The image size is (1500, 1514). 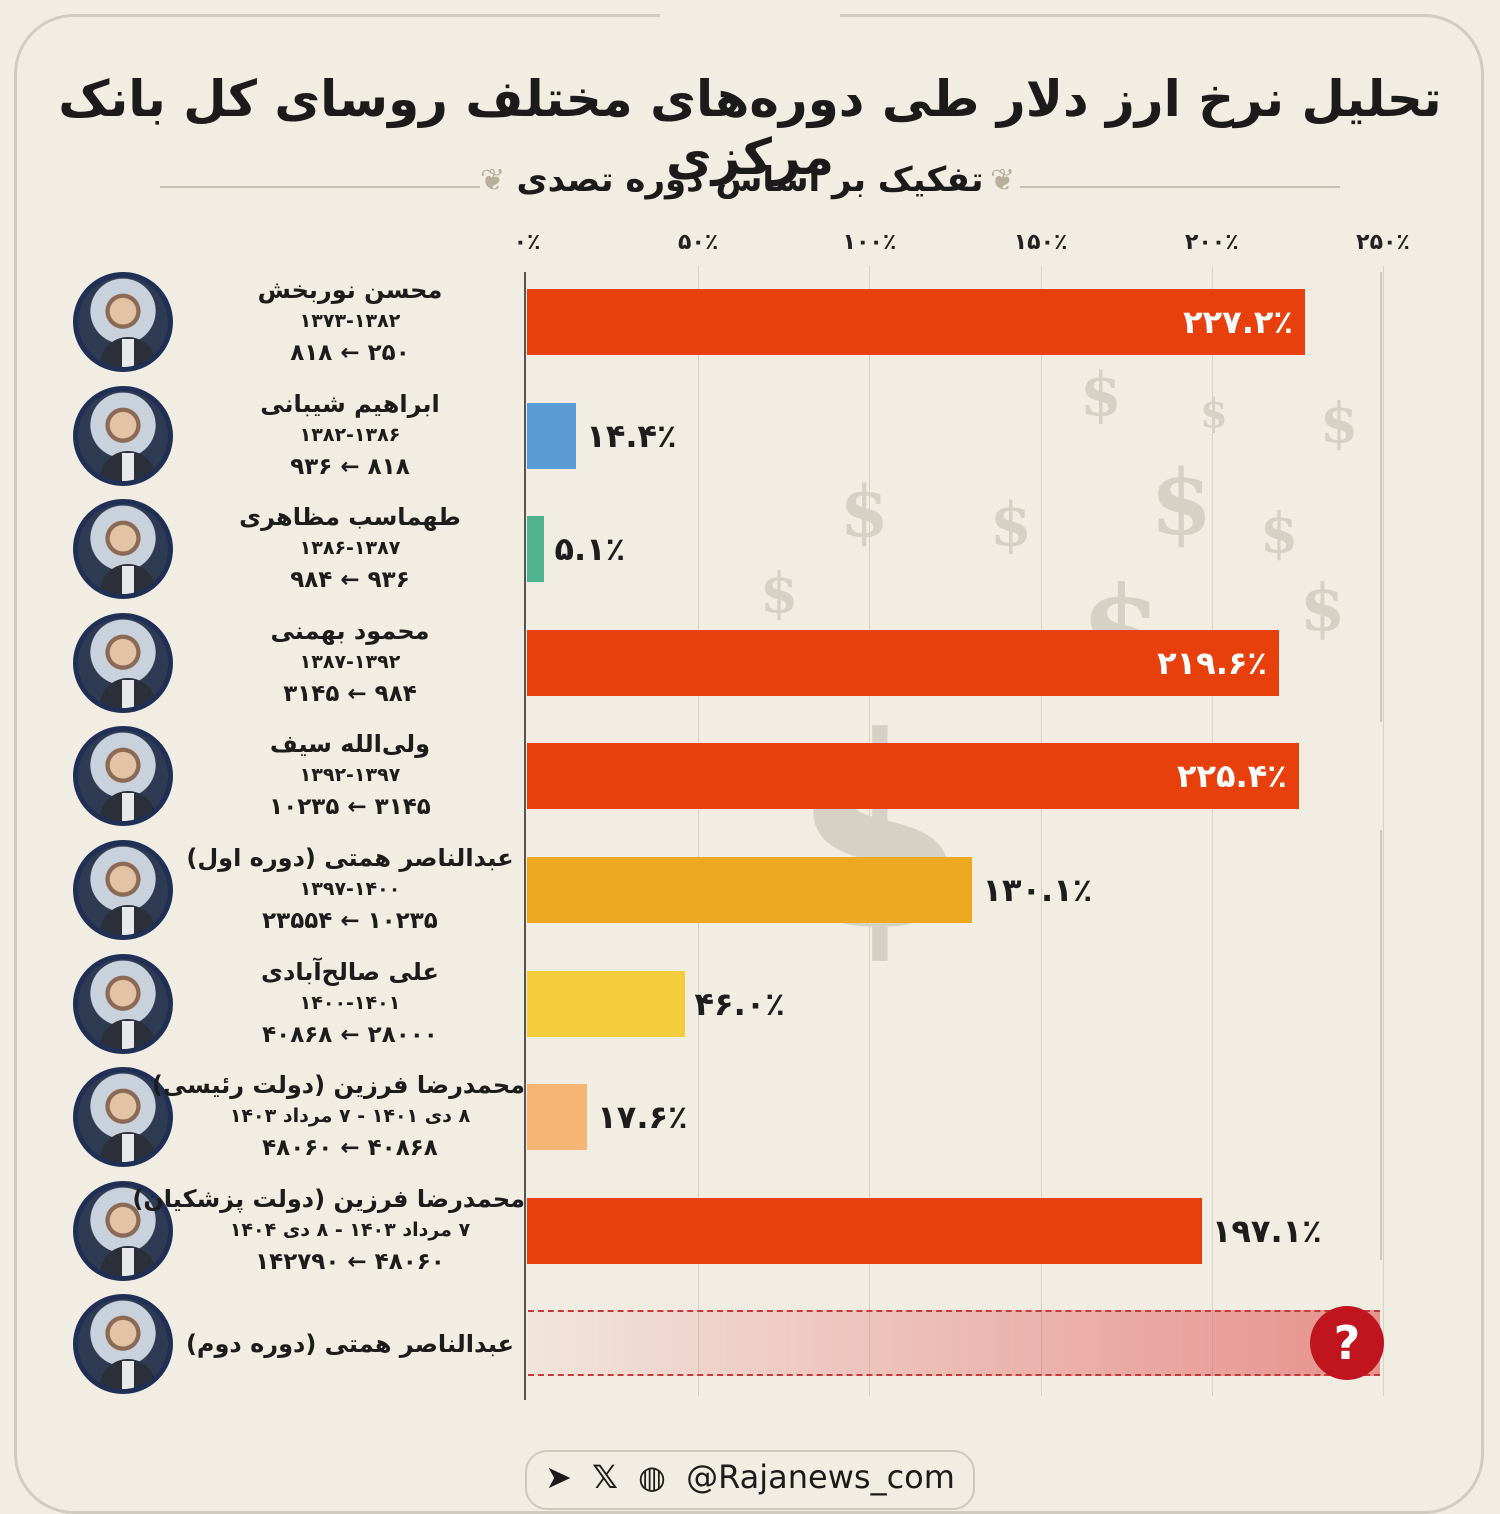 I want to click on telegram-icon: ➤, so click(x=558, y=1477).